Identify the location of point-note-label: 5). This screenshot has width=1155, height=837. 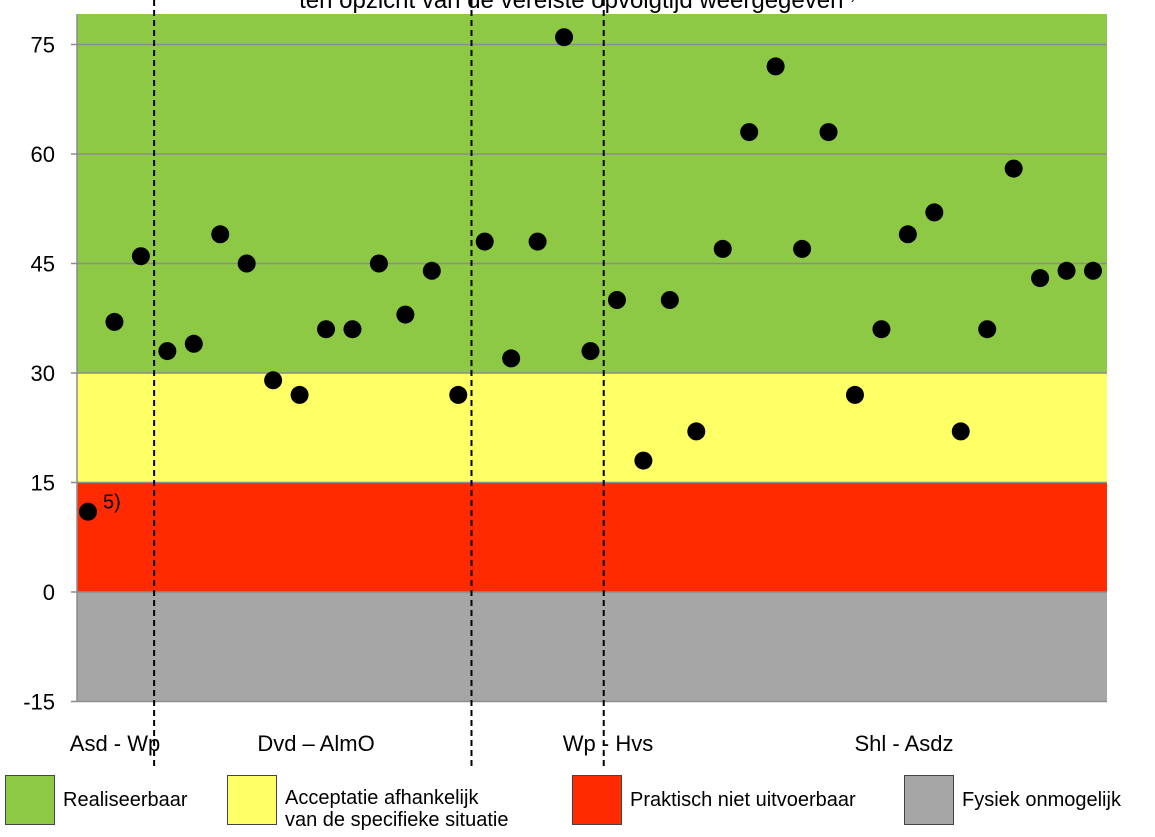
(112, 503).